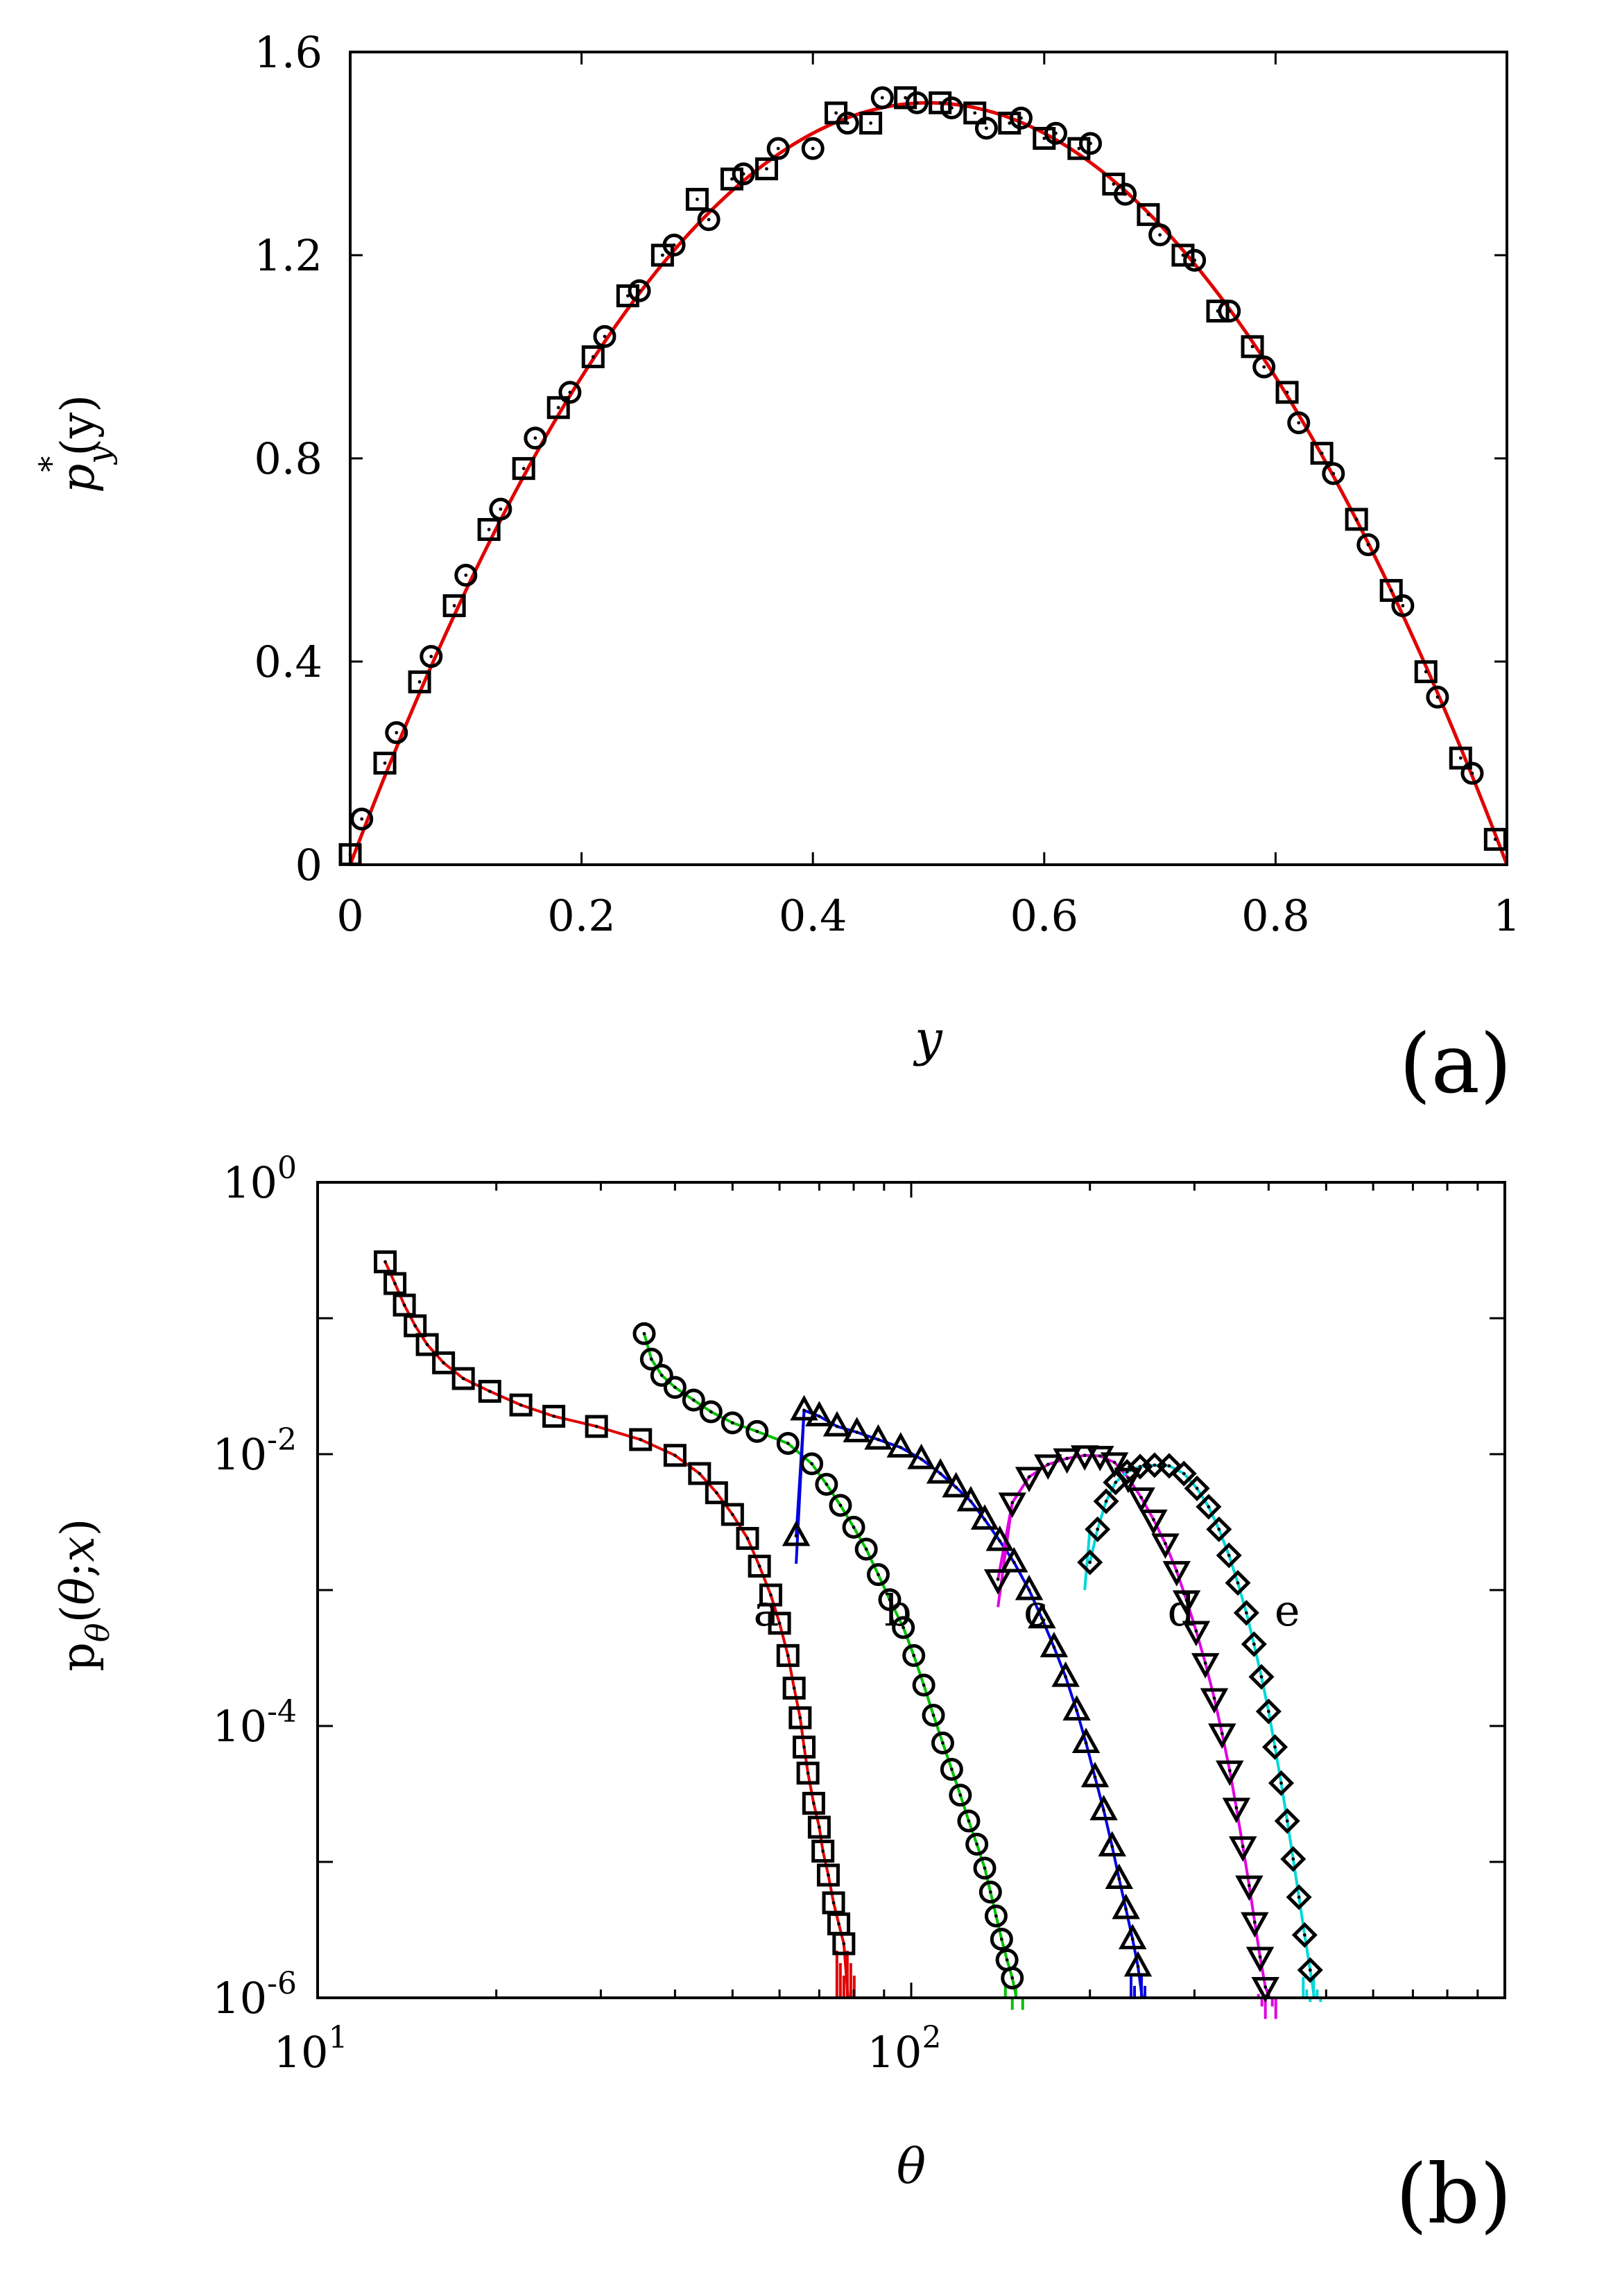 The height and width of the screenshot is (2296, 1604). I want to click on x-tick-label-a: 0.6, so click(1044, 915).